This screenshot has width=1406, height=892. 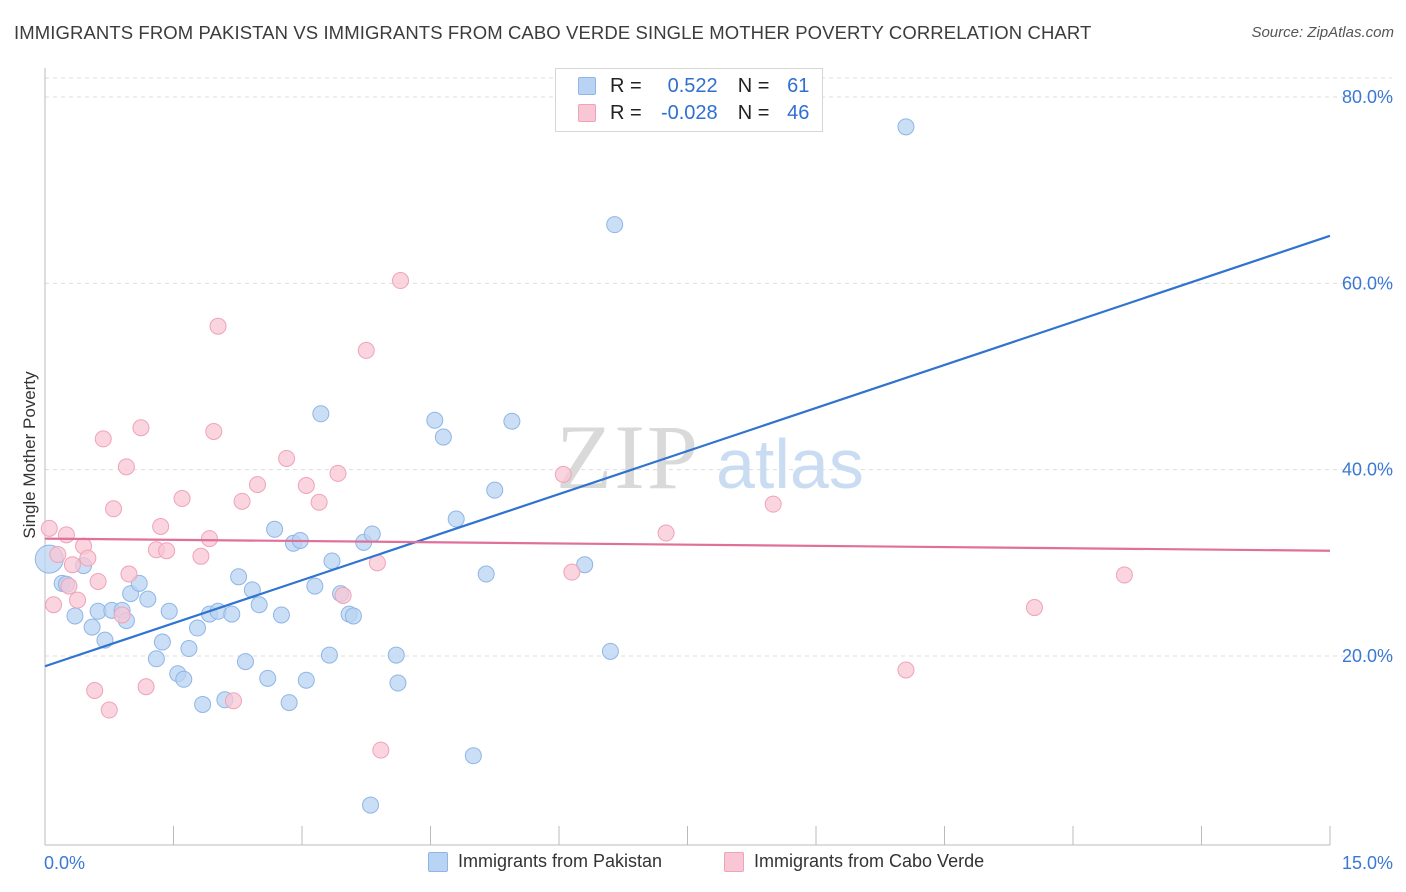 What do you see at coordinates (64, 863) in the screenshot?
I see `x-tick-label: 0.0%` at bounding box center [64, 863].